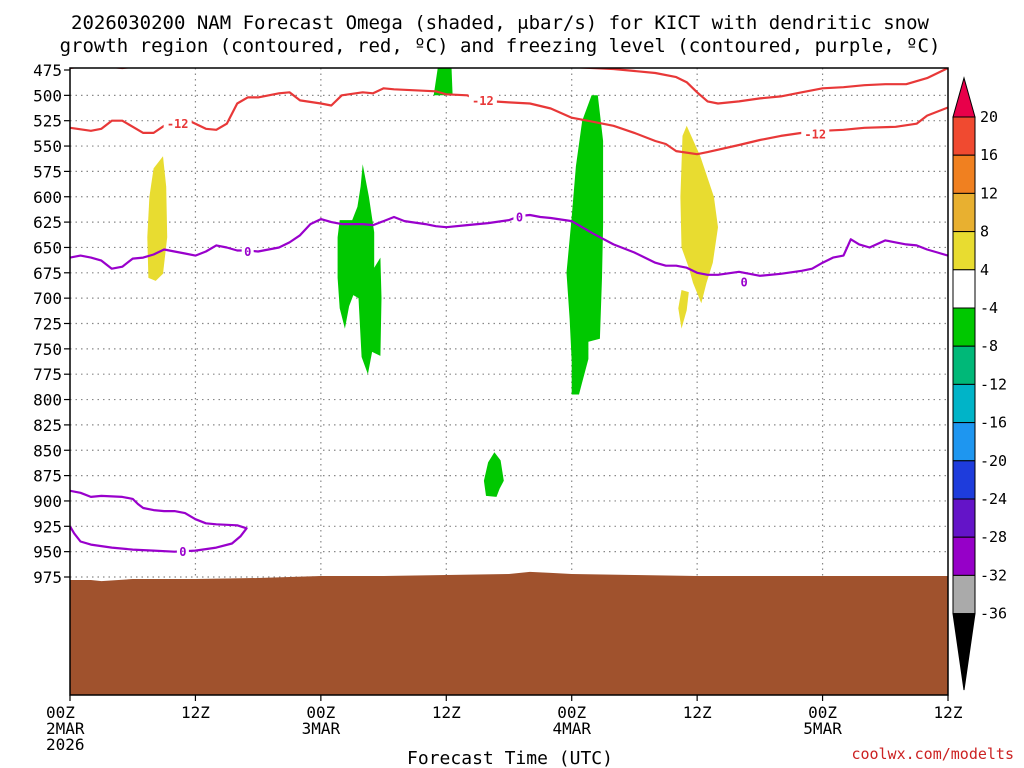  What do you see at coordinates (989, 117) in the screenshot?
I see `colorbar-level-label: 20` at bounding box center [989, 117].